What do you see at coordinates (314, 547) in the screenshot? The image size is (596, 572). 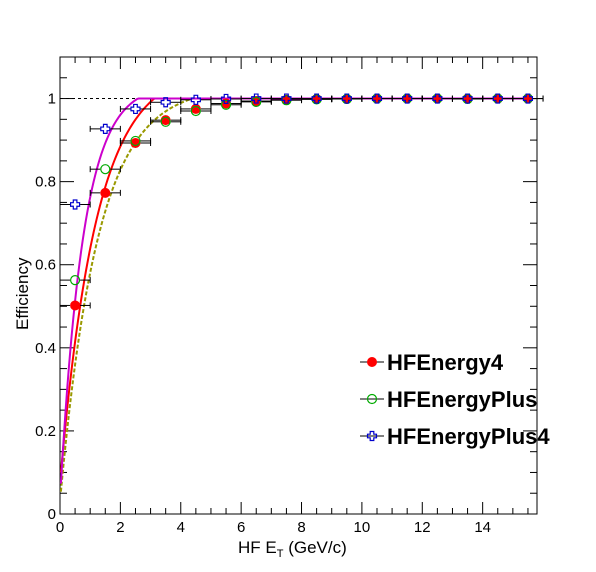 I see `x-axis-title-unit: (GeV/c)` at bounding box center [314, 547].